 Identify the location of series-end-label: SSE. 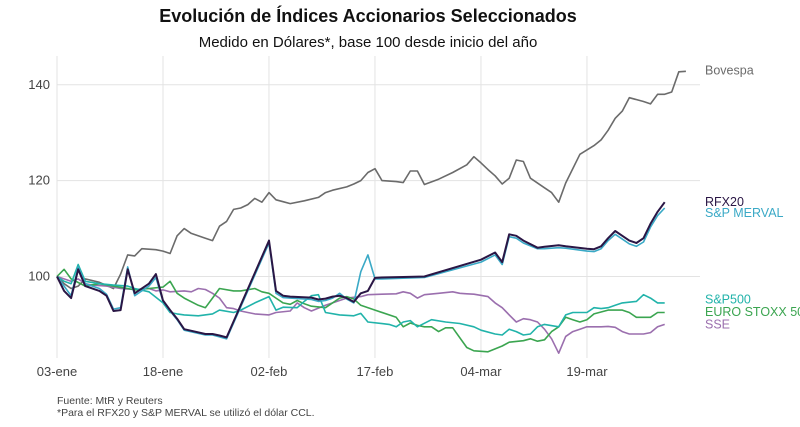
(717, 324).